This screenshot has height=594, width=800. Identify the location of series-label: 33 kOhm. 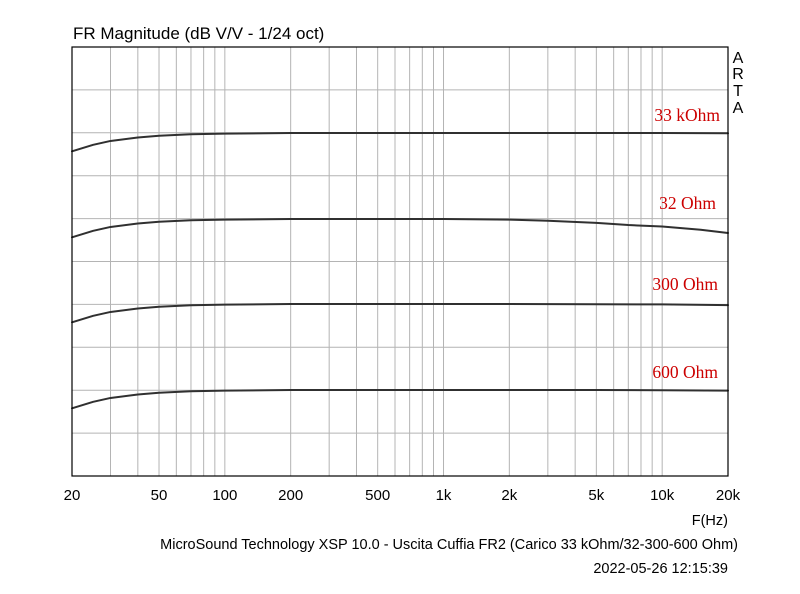
(687, 115).